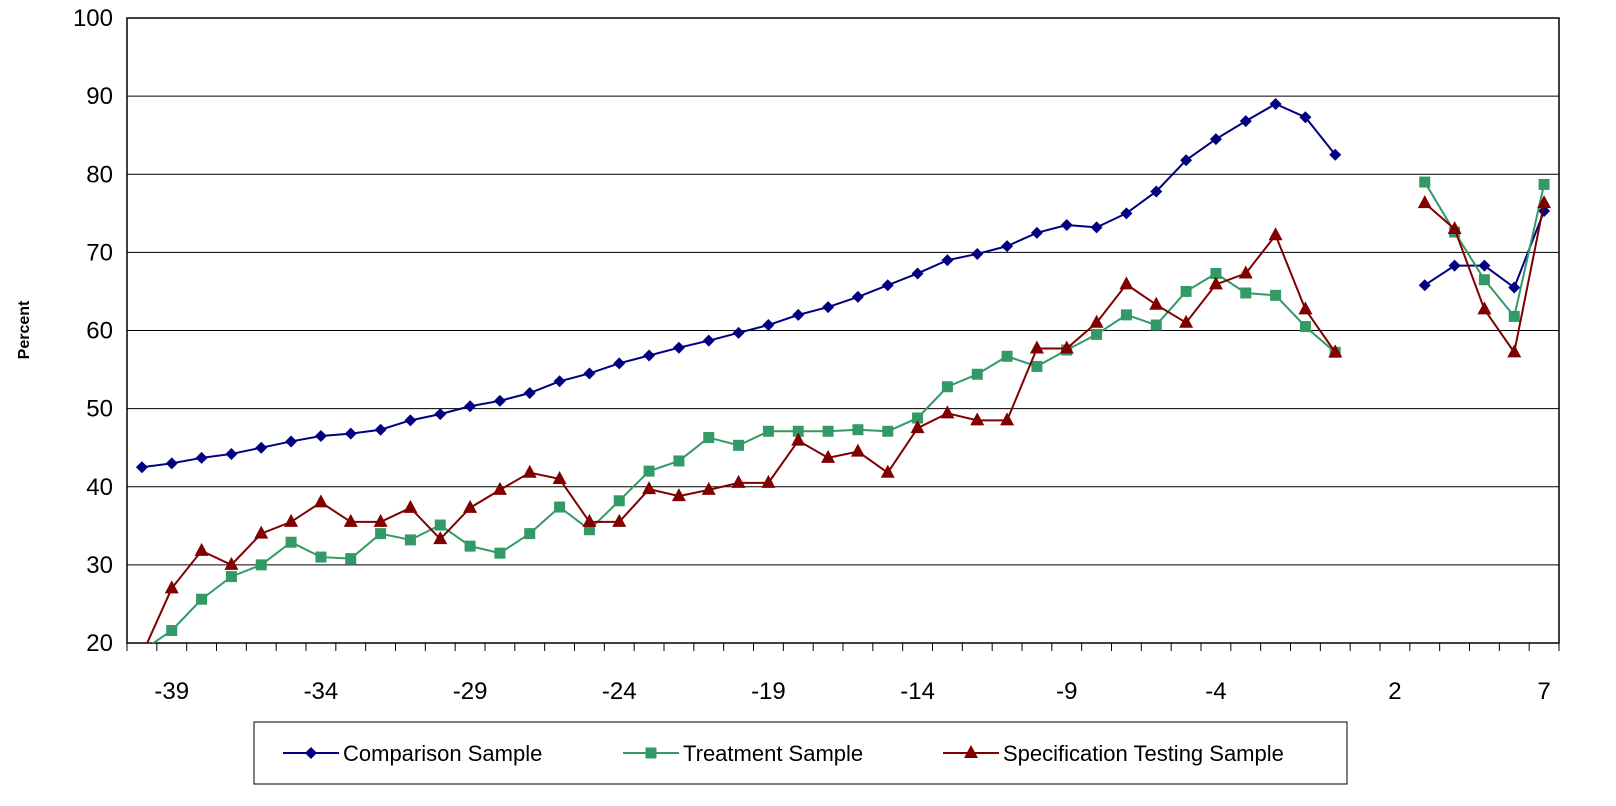  I want to click on legend-label: Specification Testing Sample, so click(1143, 753).